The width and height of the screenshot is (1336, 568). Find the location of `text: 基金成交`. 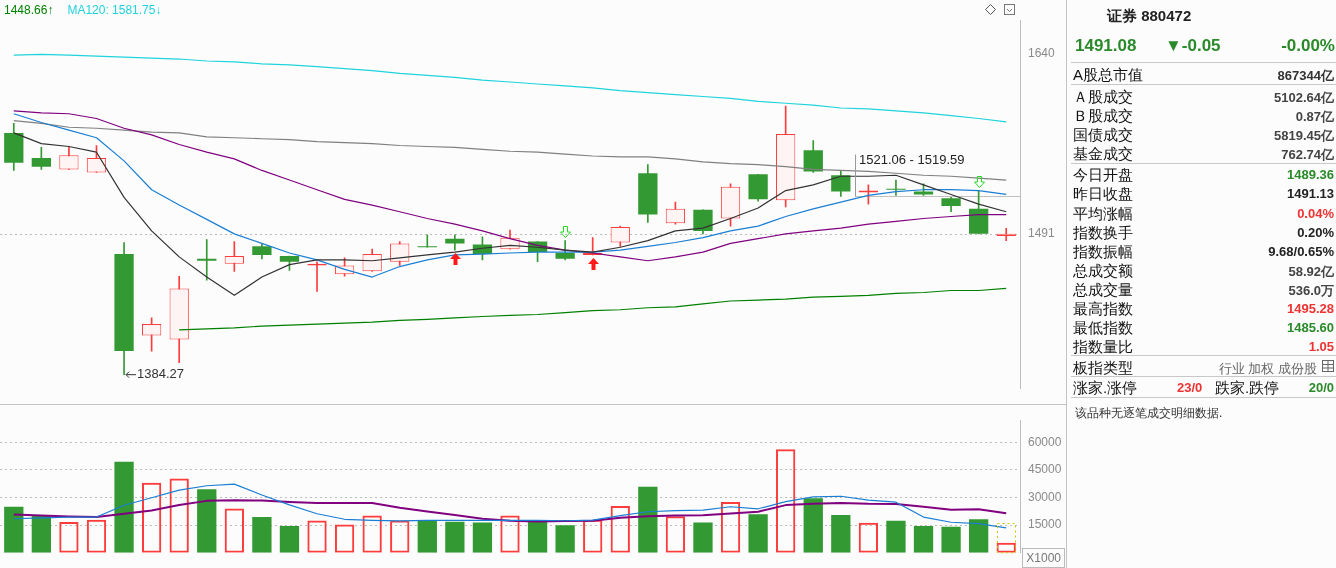

text: 基金成交 is located at coordinates (1103, 154).